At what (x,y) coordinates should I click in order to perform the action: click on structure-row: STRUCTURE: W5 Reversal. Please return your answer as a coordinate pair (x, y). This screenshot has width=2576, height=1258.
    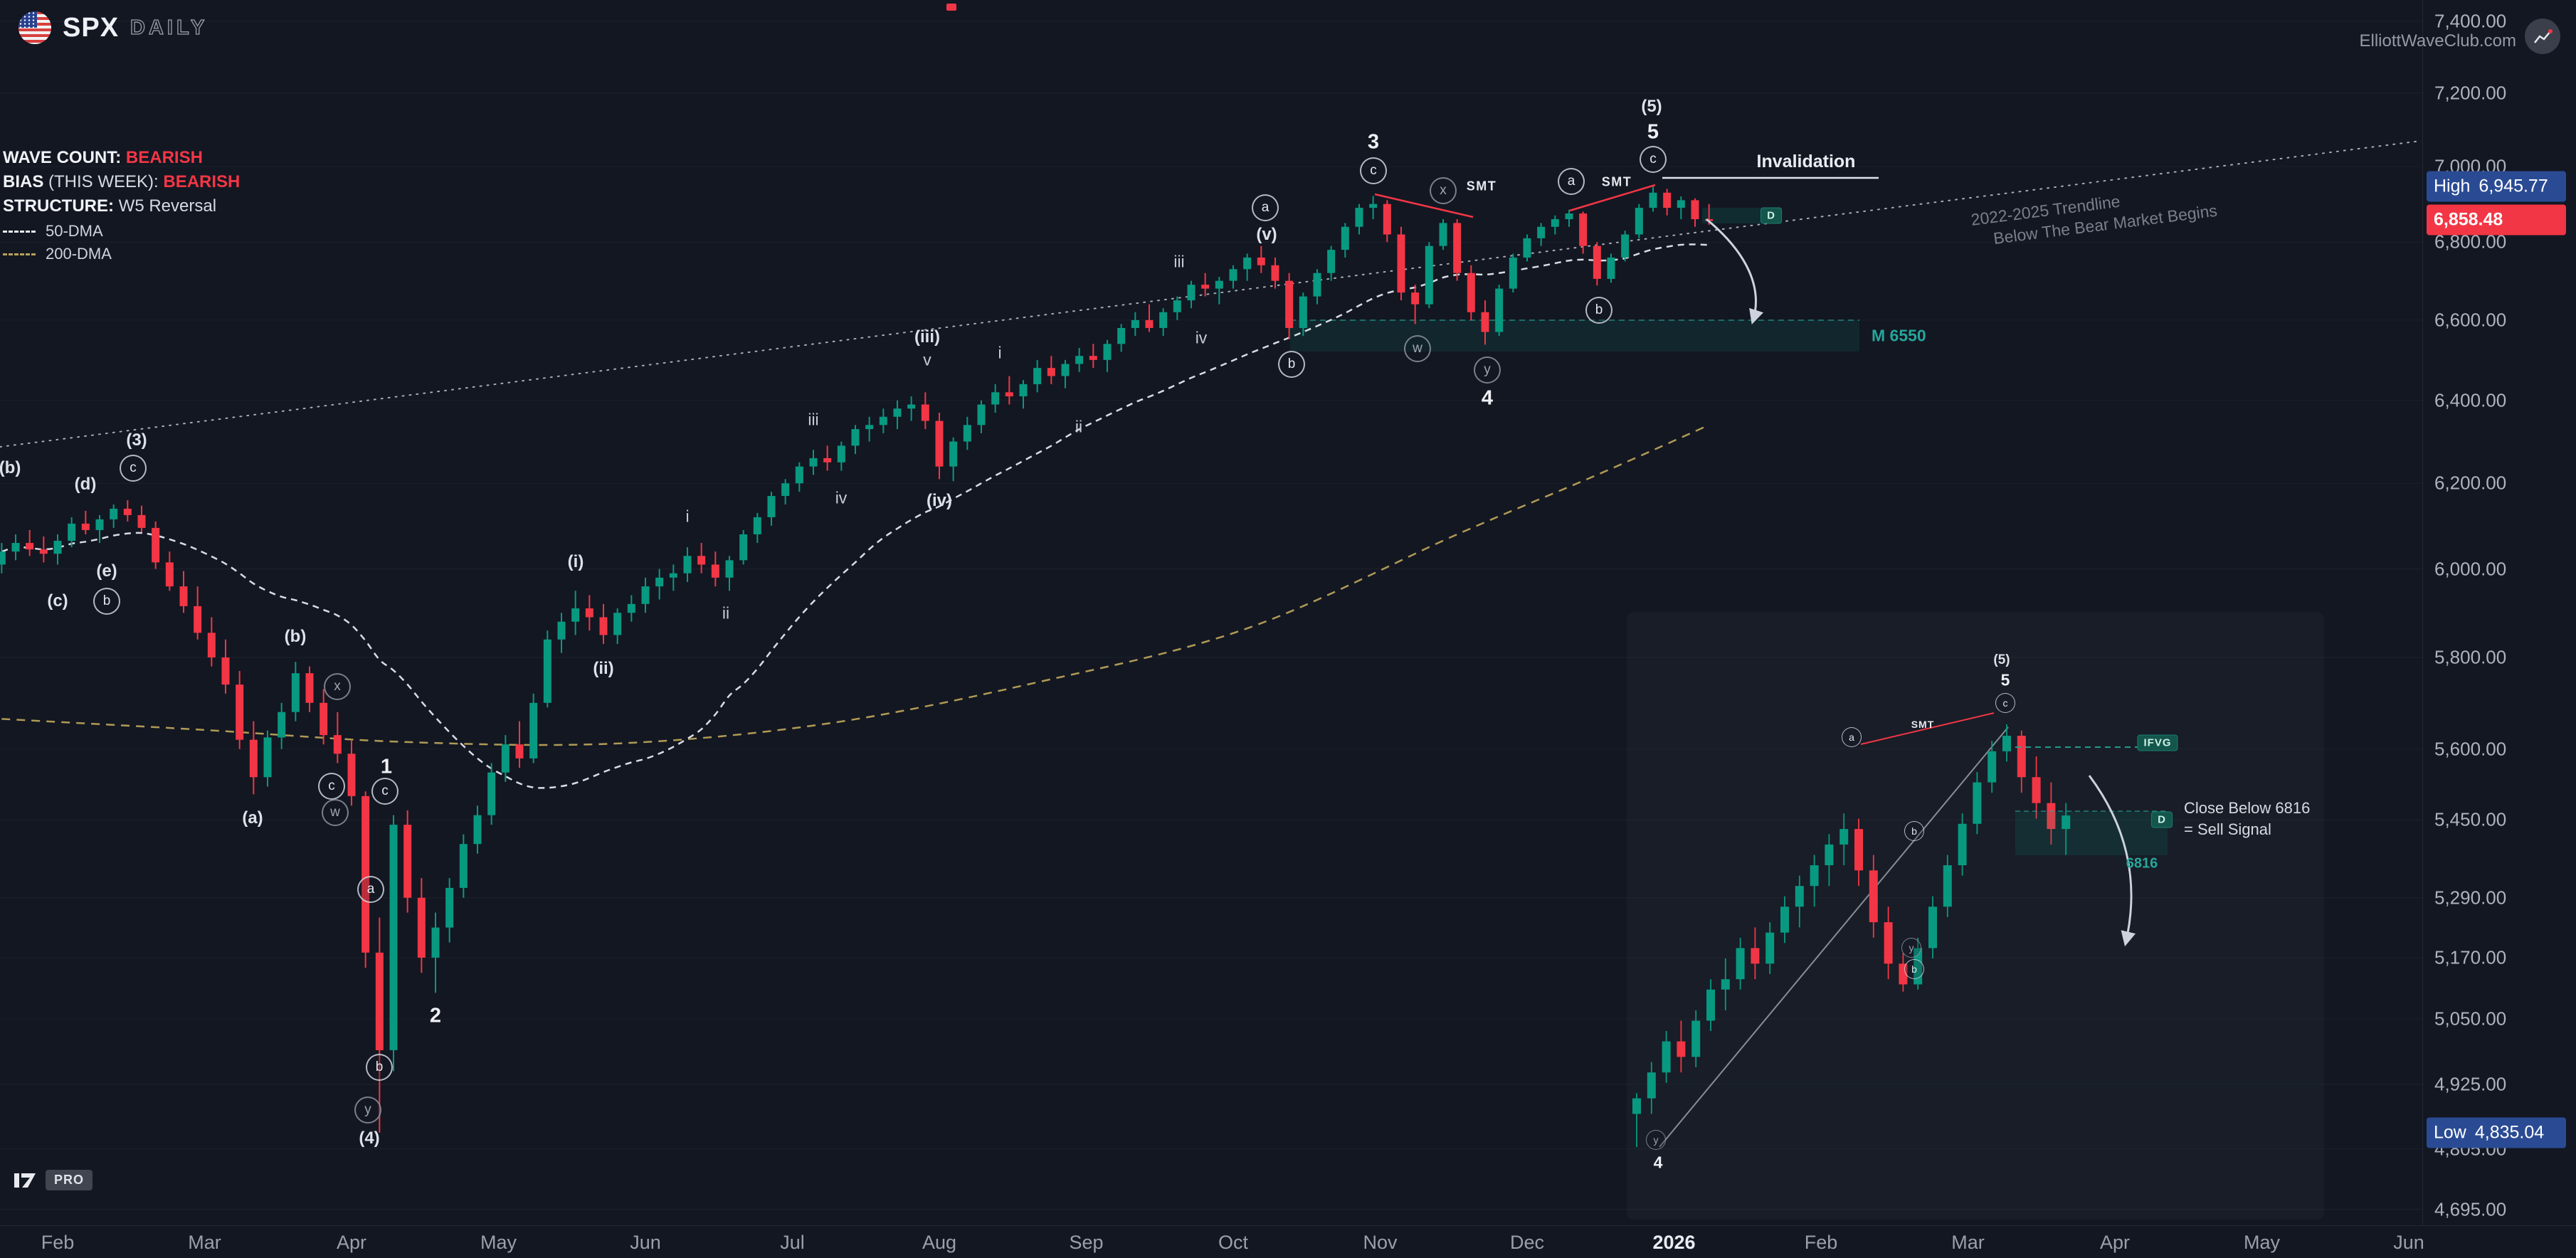
    Looking at the image, I should click on (110, 206).